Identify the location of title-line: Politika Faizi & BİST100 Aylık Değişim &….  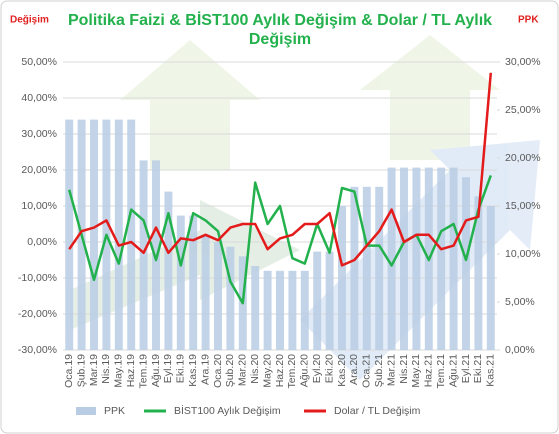
(280, 20).